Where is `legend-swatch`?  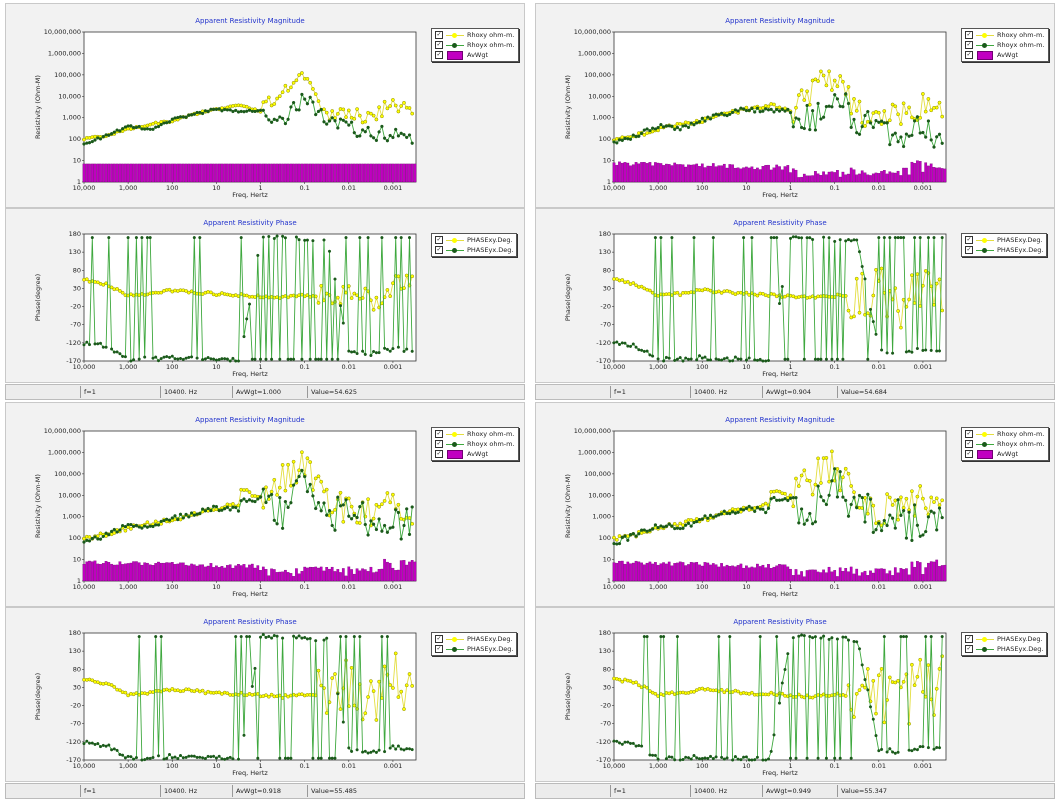
legend-swatch is located at coordinates (985, 454).